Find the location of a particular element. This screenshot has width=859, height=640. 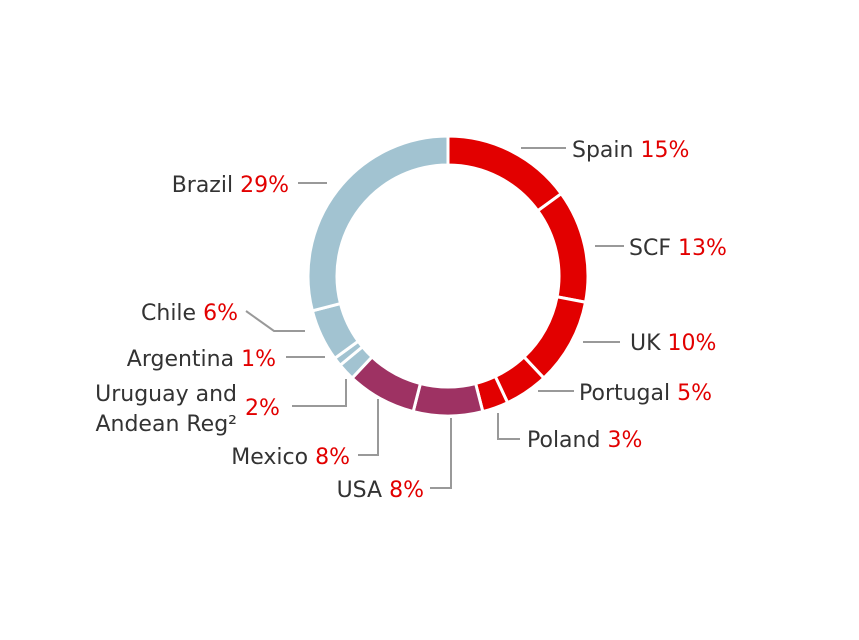

label-poland: Poland 3% is located at coordinates (584, 440).